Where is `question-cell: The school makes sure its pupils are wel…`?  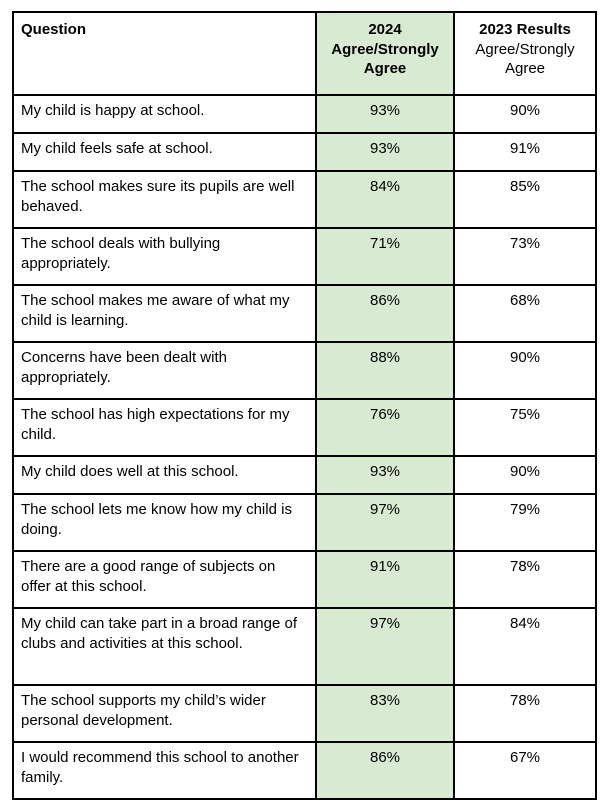 question-cell: The school makes sure its pupils are wel… is located at coordinates (164, 199).